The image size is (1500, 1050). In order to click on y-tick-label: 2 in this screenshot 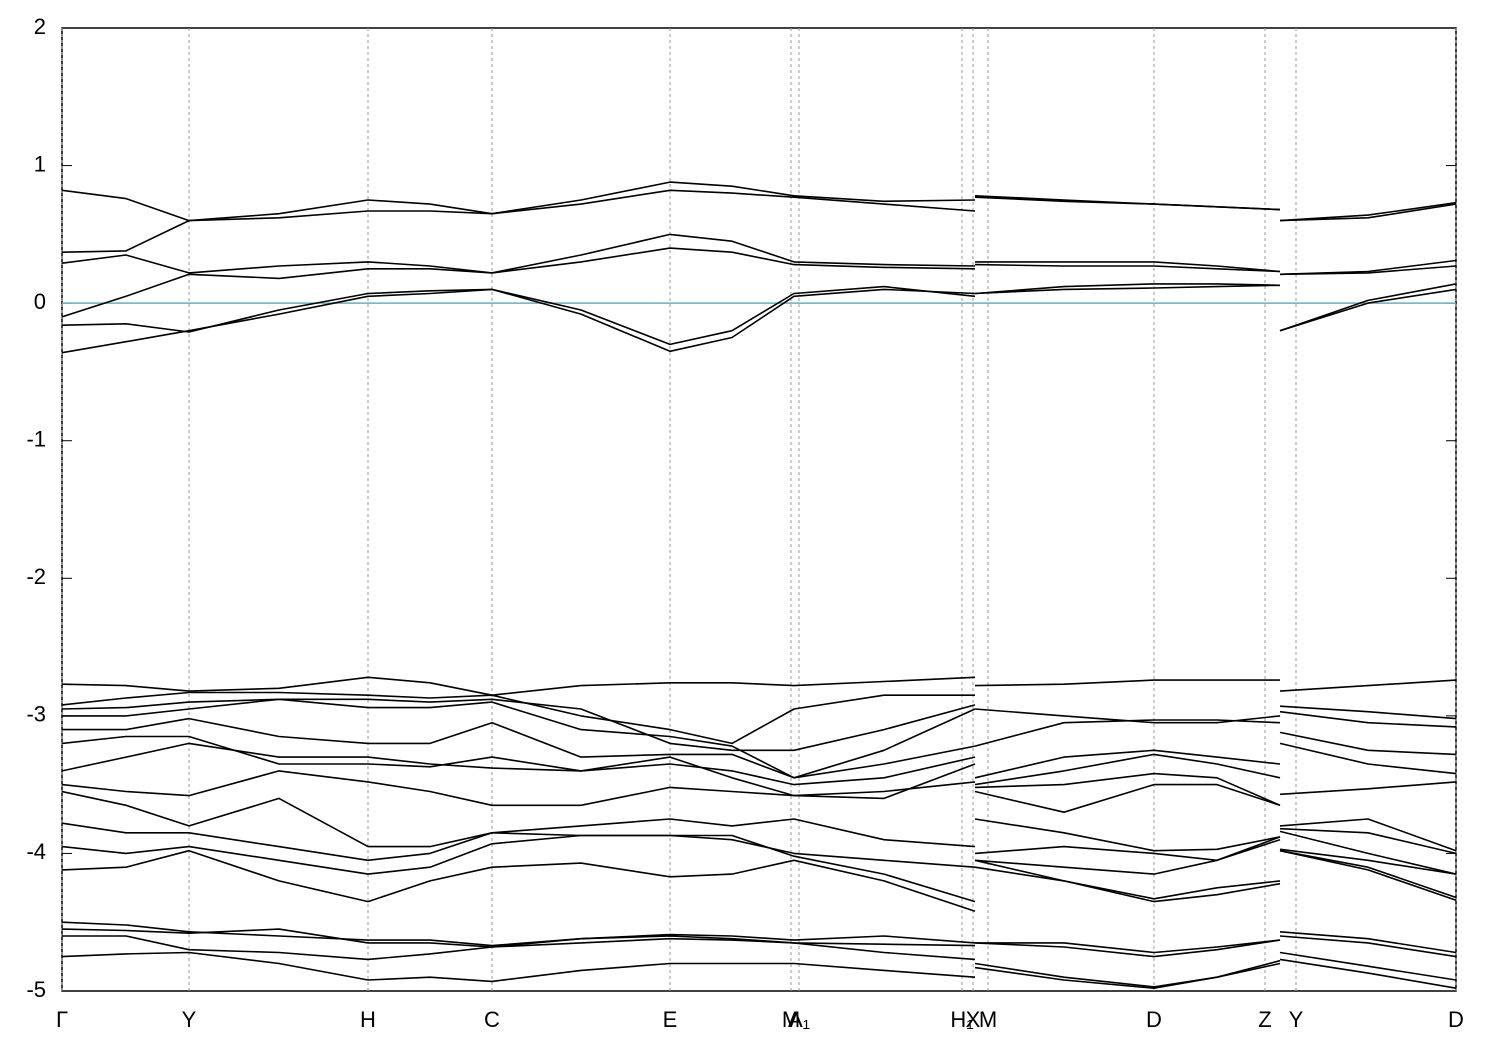, I will do `click(40, 26)`.